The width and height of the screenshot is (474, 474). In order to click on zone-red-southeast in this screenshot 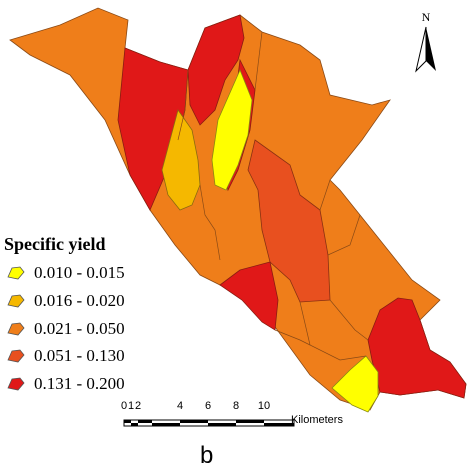, I will do `click(417, 348)`.